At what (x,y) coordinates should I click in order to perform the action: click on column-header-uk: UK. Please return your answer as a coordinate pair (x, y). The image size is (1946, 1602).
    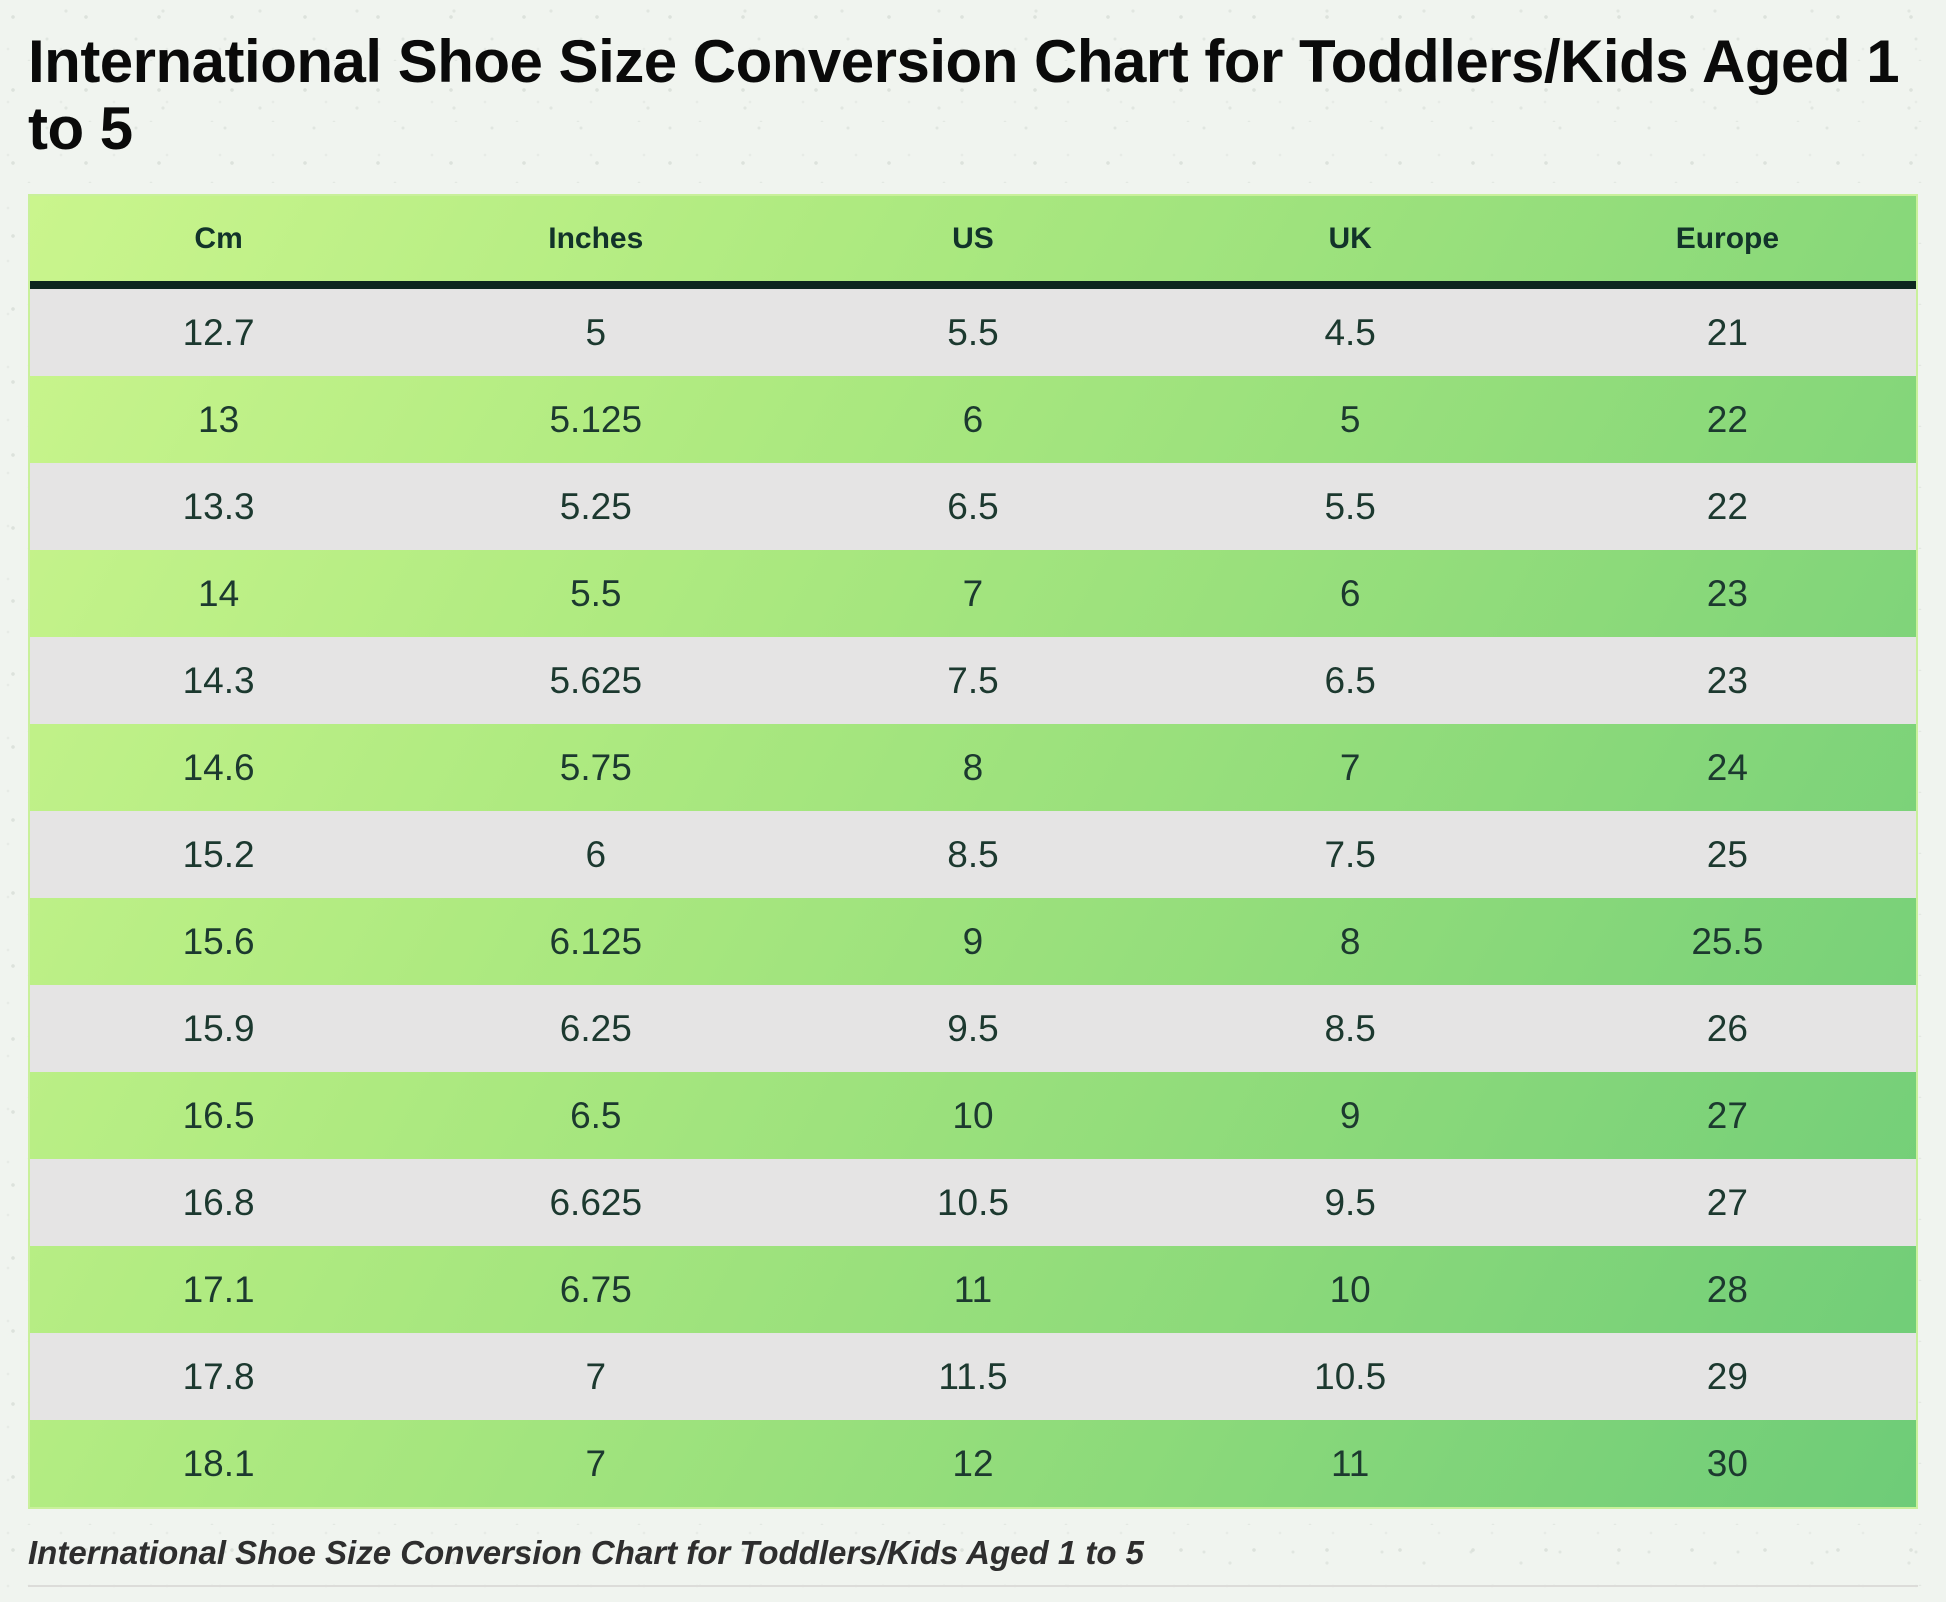
    Looking at the image, I should click on (1350, 242).